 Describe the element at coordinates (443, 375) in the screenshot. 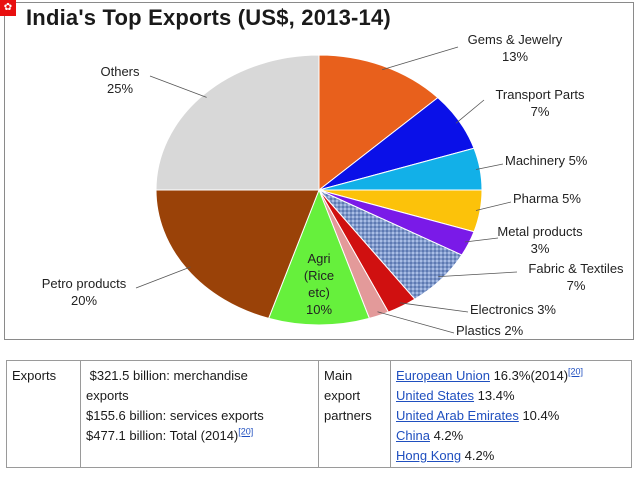

I see `partner-link-european-union: European Union` at that location.